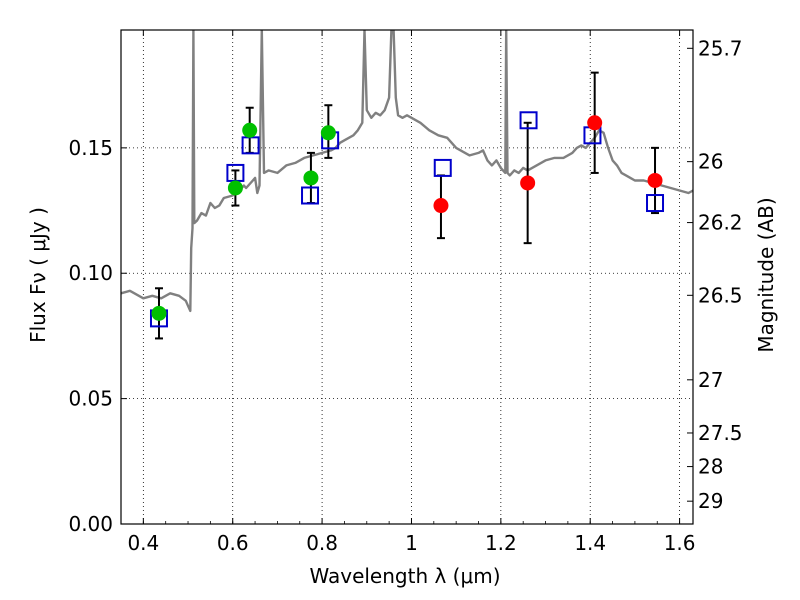 The image size is (800, 600). What do you see at coordinates (404, 576) in the screenshot?
I see `x-axis-label: Wavelength λ (μm)` at bounding box center [404, 576].